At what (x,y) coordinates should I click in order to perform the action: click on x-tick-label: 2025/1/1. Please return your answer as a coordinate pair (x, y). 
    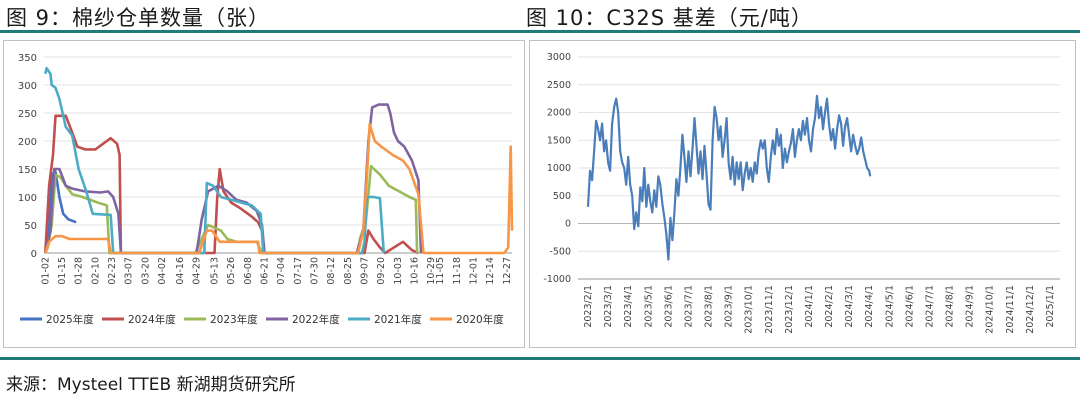
    Looking at the image, I should click on (1050, 306).